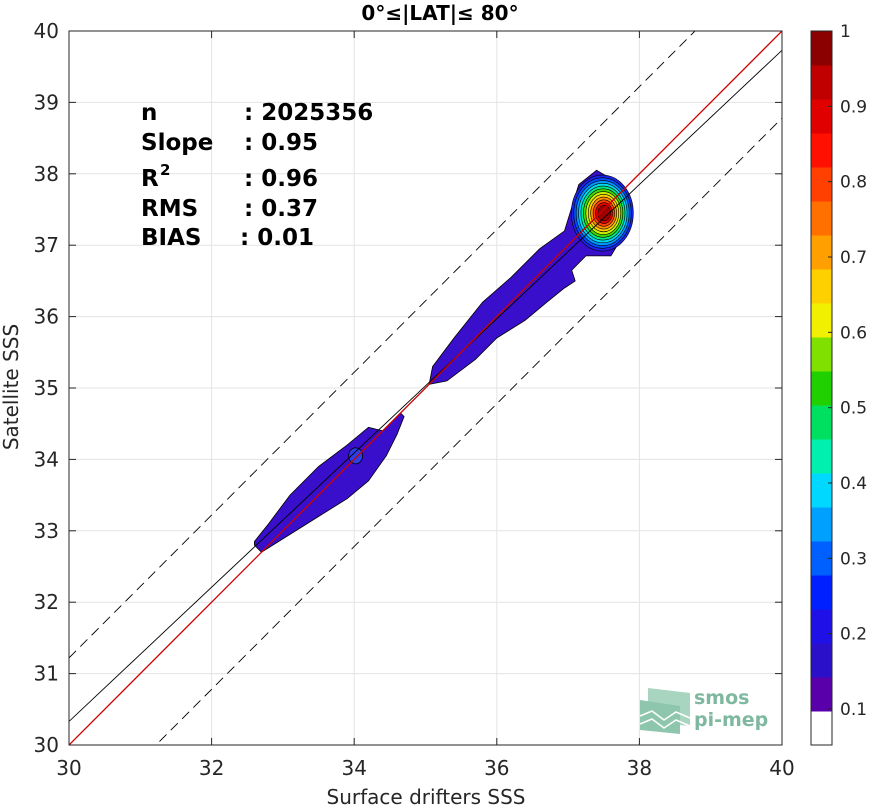 This screenshot has width=874, height=808. I want to click on x-tick-label: 38, so click(639, 768).